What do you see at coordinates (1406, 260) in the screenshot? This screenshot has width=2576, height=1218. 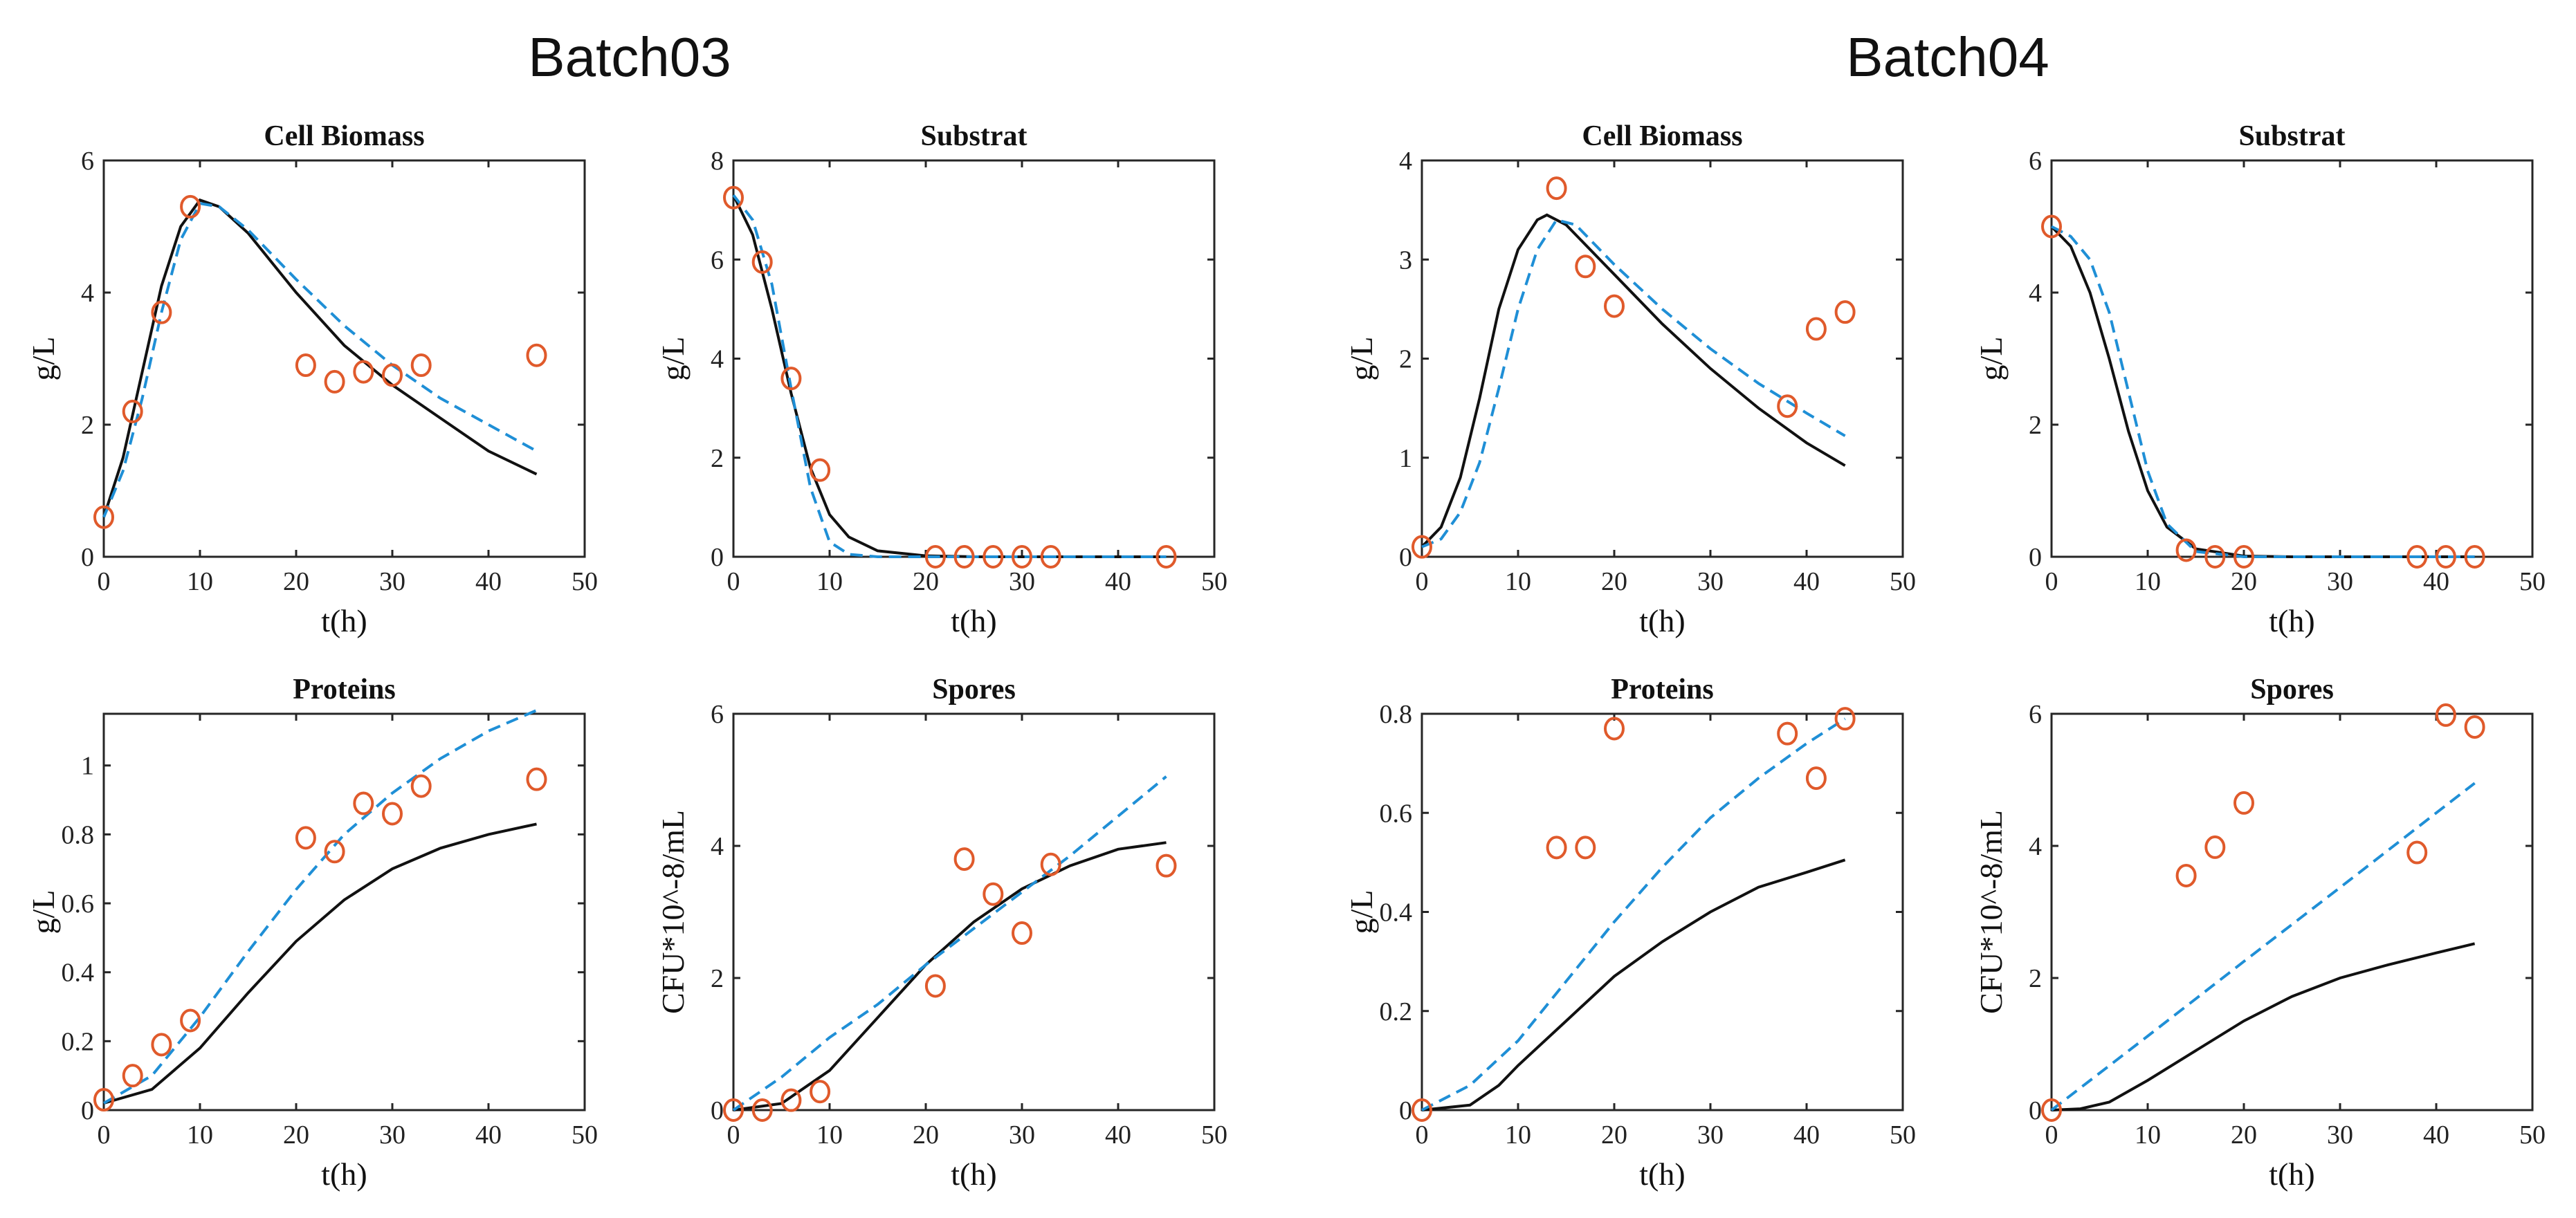 I see `y-tick-label: 3` at bounding box center [1406, 260].